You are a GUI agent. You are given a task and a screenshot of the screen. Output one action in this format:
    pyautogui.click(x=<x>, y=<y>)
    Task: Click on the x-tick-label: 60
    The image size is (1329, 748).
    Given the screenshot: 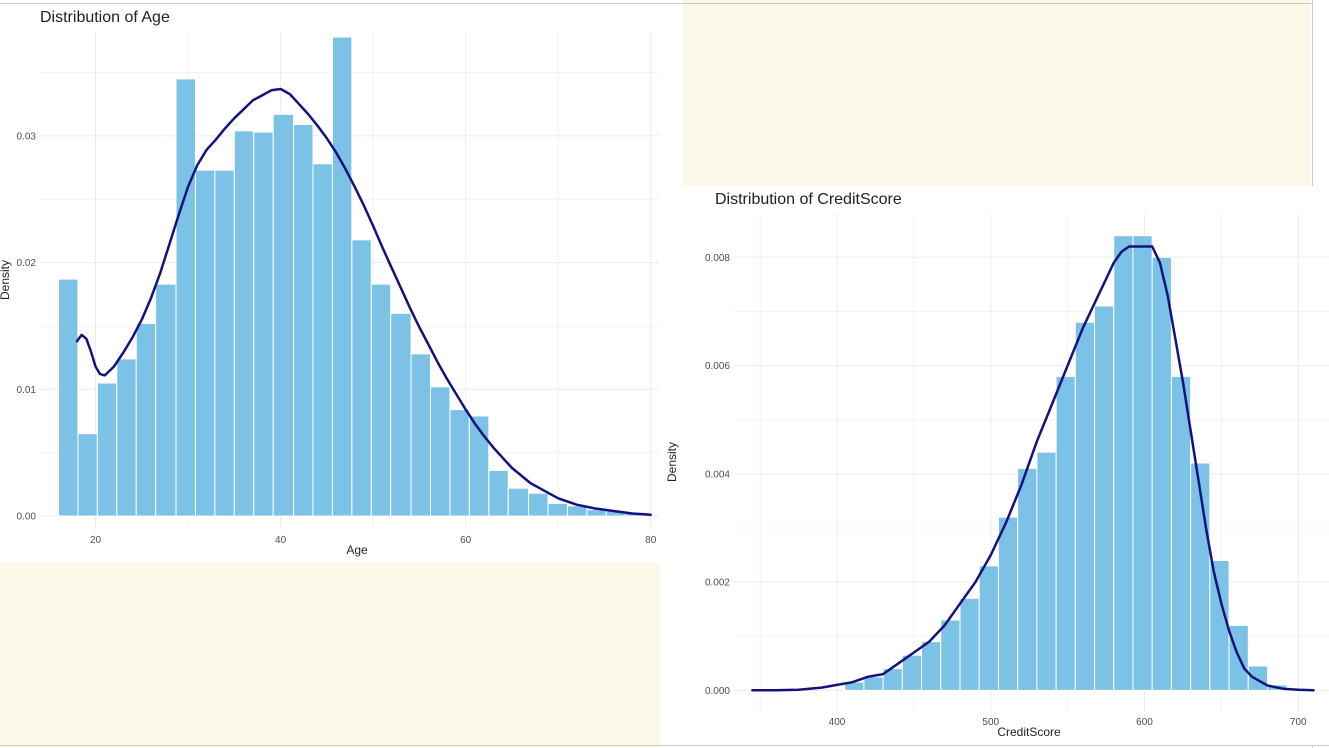 What is the action you would take?
    pyautogui.click(x=466, y=540)
    